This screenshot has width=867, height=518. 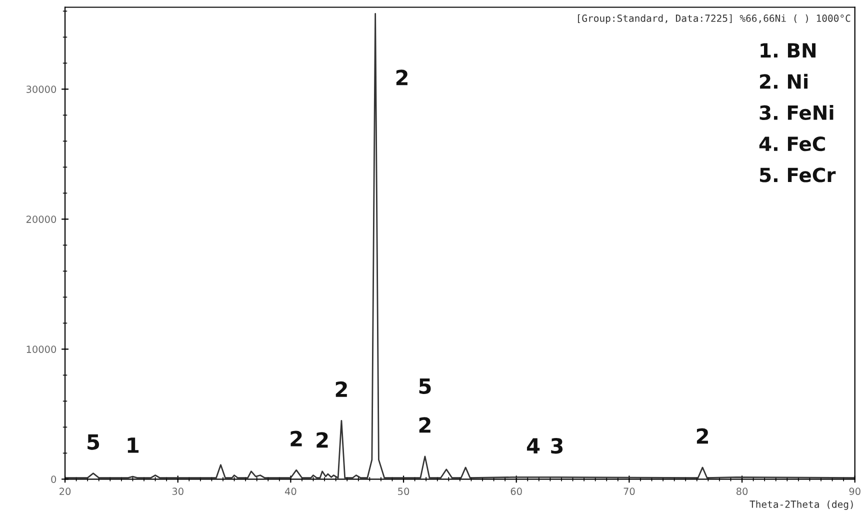 What do you see at coordinates (53, 479) in the screenshot?
I see `y-tick-label: 0` at bounding box center [53, 479].